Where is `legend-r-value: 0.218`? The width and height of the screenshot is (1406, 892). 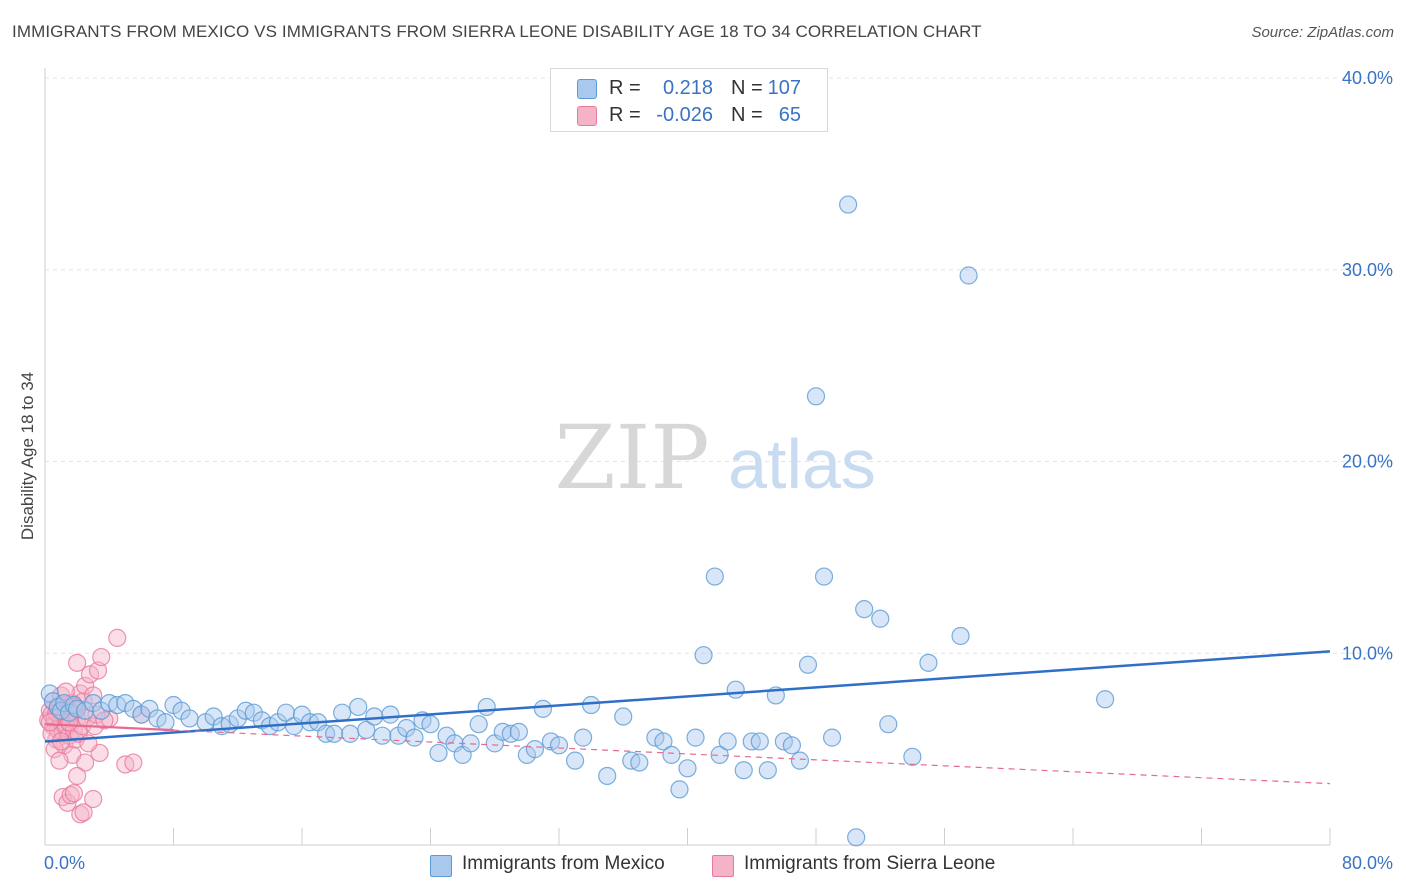
legend-r-value: 0.218 is located at coordinates (687, 88).